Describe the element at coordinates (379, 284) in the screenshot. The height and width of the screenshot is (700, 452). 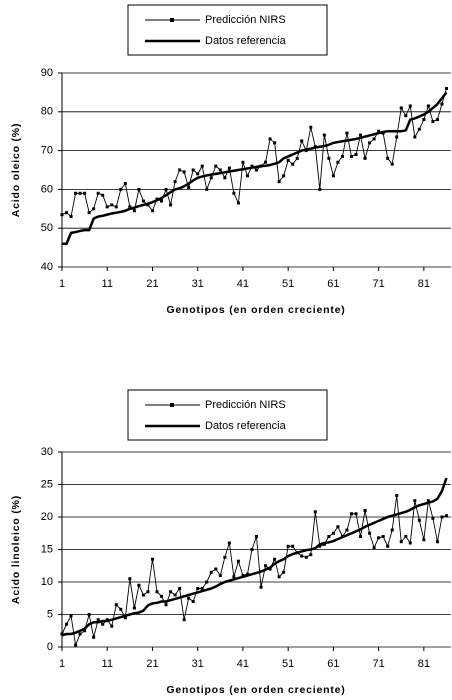
I see `x-tick-label: 71` at that location.